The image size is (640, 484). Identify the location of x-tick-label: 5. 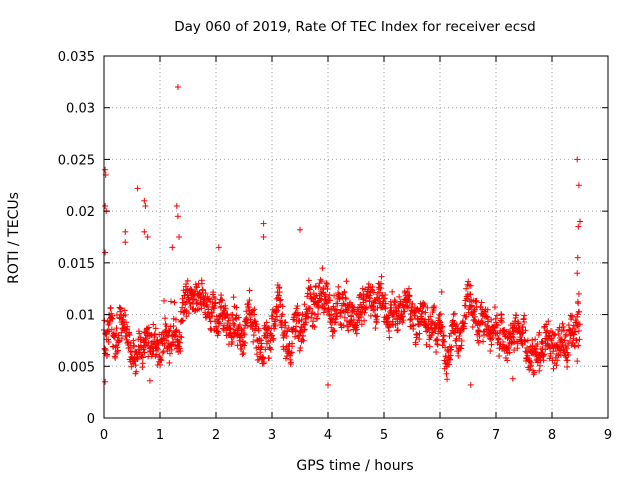
(384, 435).